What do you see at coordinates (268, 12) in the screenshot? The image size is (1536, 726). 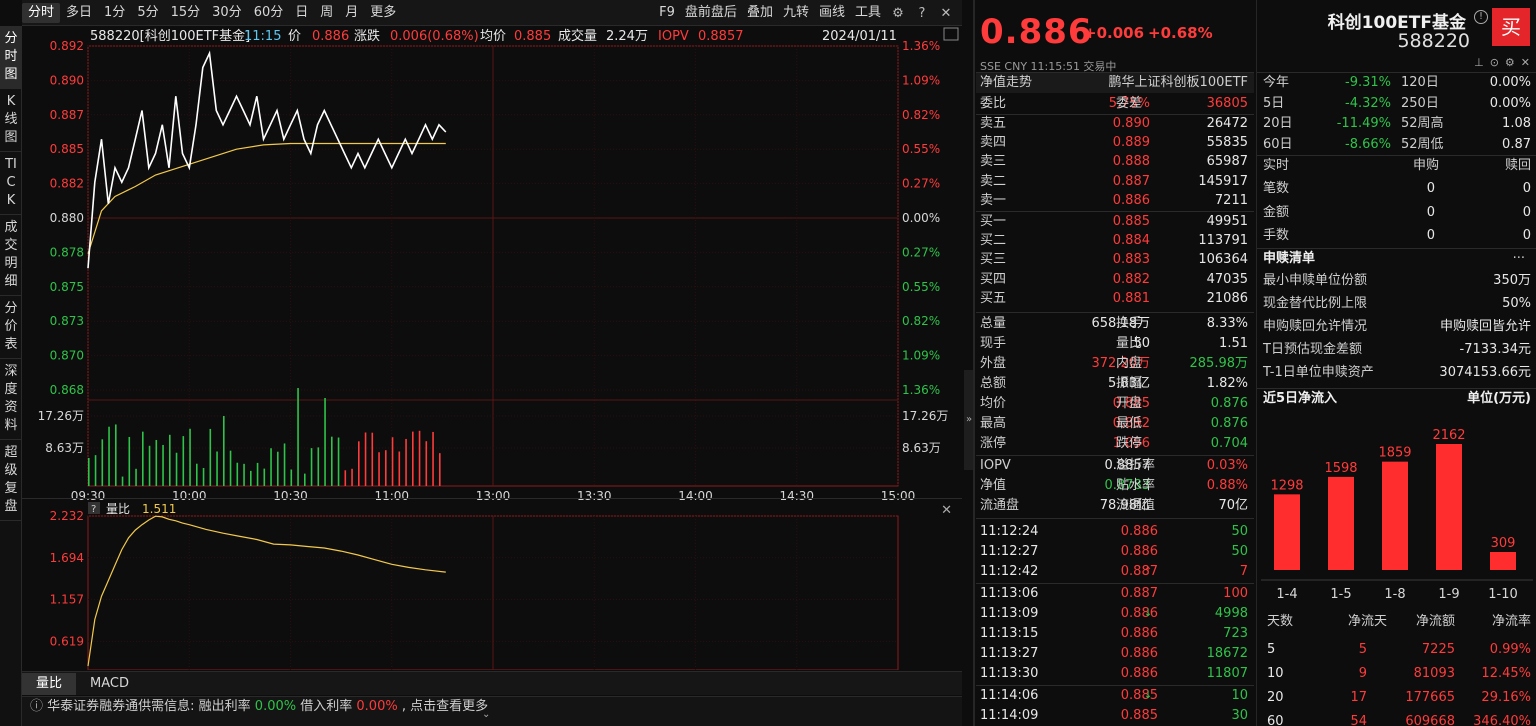 I see `period-tab: 60分` at bounding box center [268, 12].